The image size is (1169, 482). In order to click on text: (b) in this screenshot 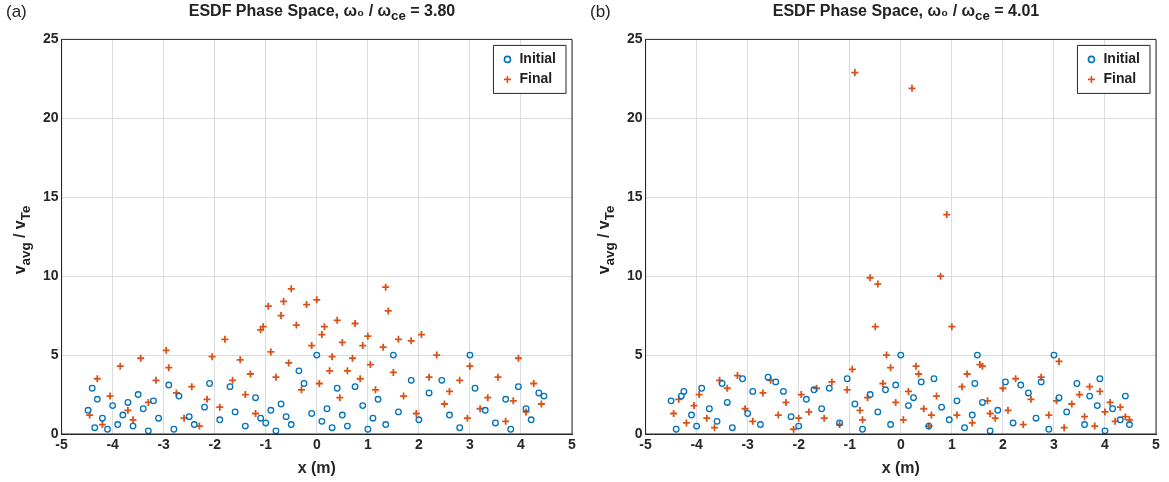, I will do `click(600, 12)`.